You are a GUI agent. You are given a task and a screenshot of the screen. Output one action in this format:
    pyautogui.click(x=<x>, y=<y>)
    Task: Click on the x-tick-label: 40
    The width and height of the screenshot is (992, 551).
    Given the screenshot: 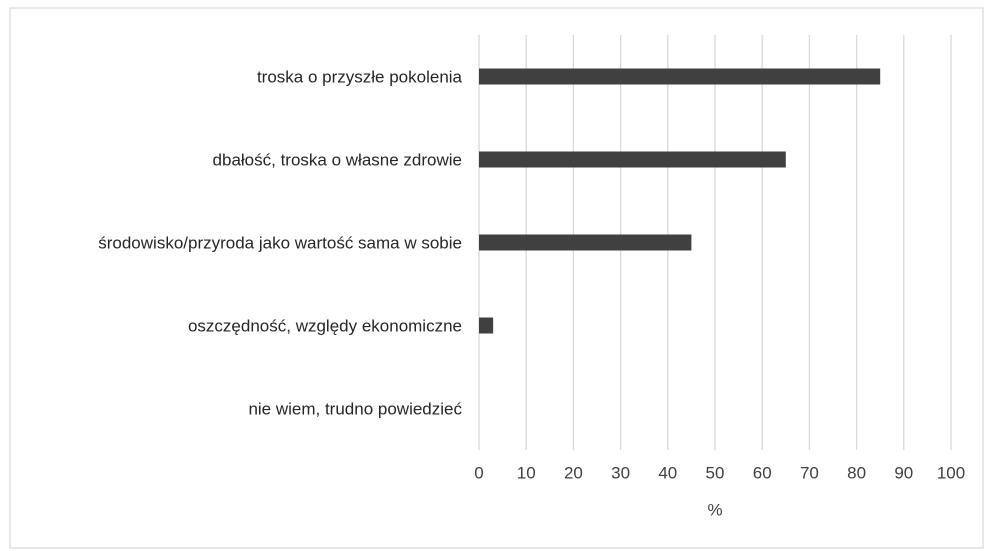 What is the action you would take?
    pyautogui.click(x=667, y=472)
    